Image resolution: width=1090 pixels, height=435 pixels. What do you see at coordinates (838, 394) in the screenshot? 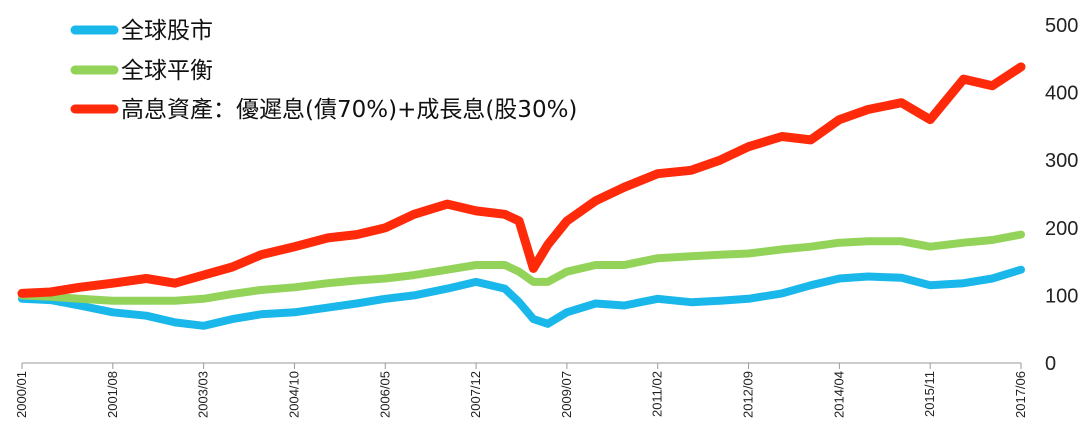
I see `x-tick-label: 2014/04` at bounding box center [838, 394].